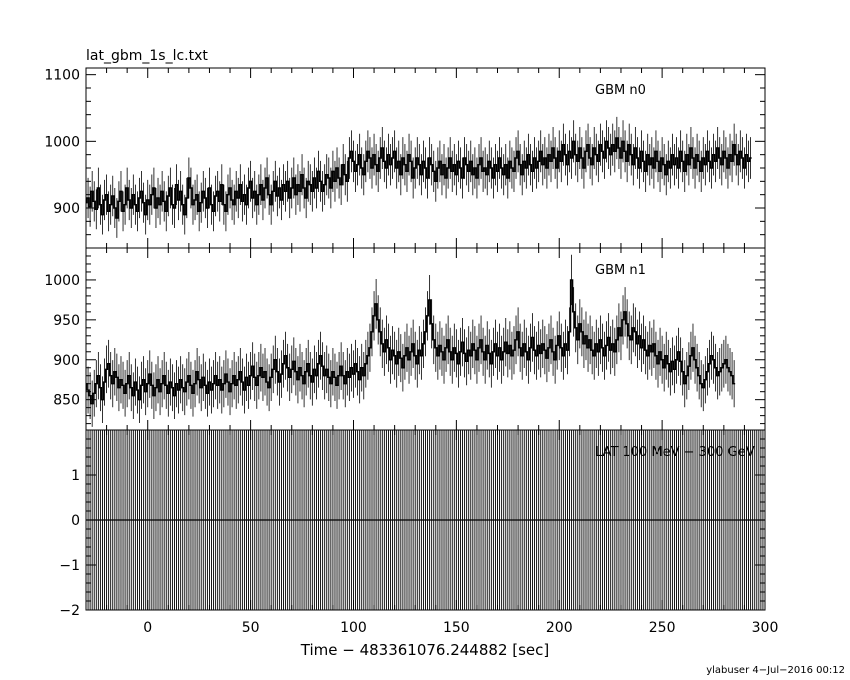  I want to click on x-tick-label: 300, so click(765, 628).